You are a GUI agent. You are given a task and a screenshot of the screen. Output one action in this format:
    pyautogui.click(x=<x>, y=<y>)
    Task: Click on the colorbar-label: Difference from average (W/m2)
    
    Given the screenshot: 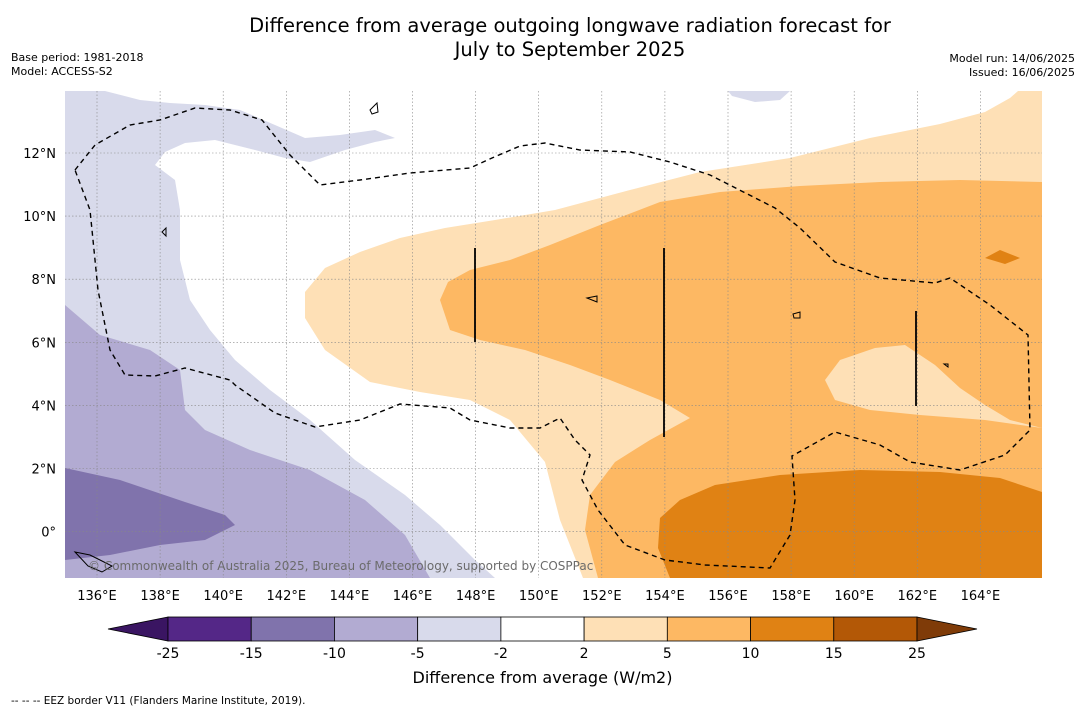 What is the action you would take?
    pyautogui.click(x=542, y=677)
    